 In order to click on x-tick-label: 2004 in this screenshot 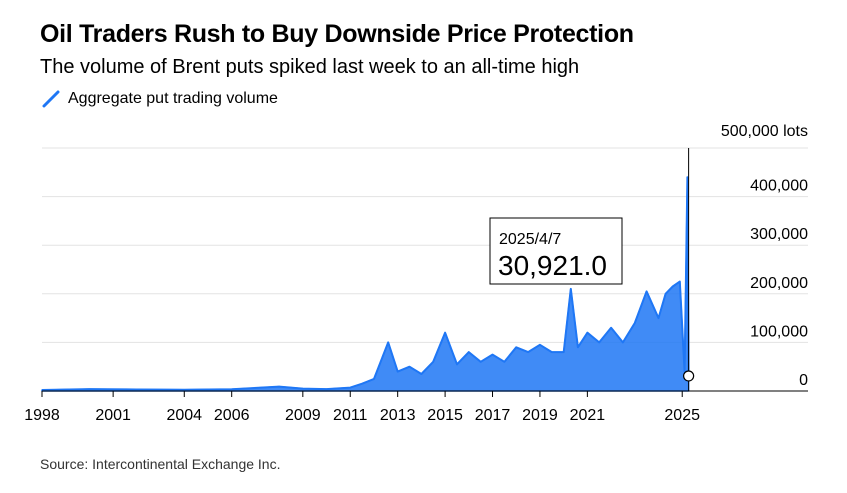, I will do `click(184, 415)`.